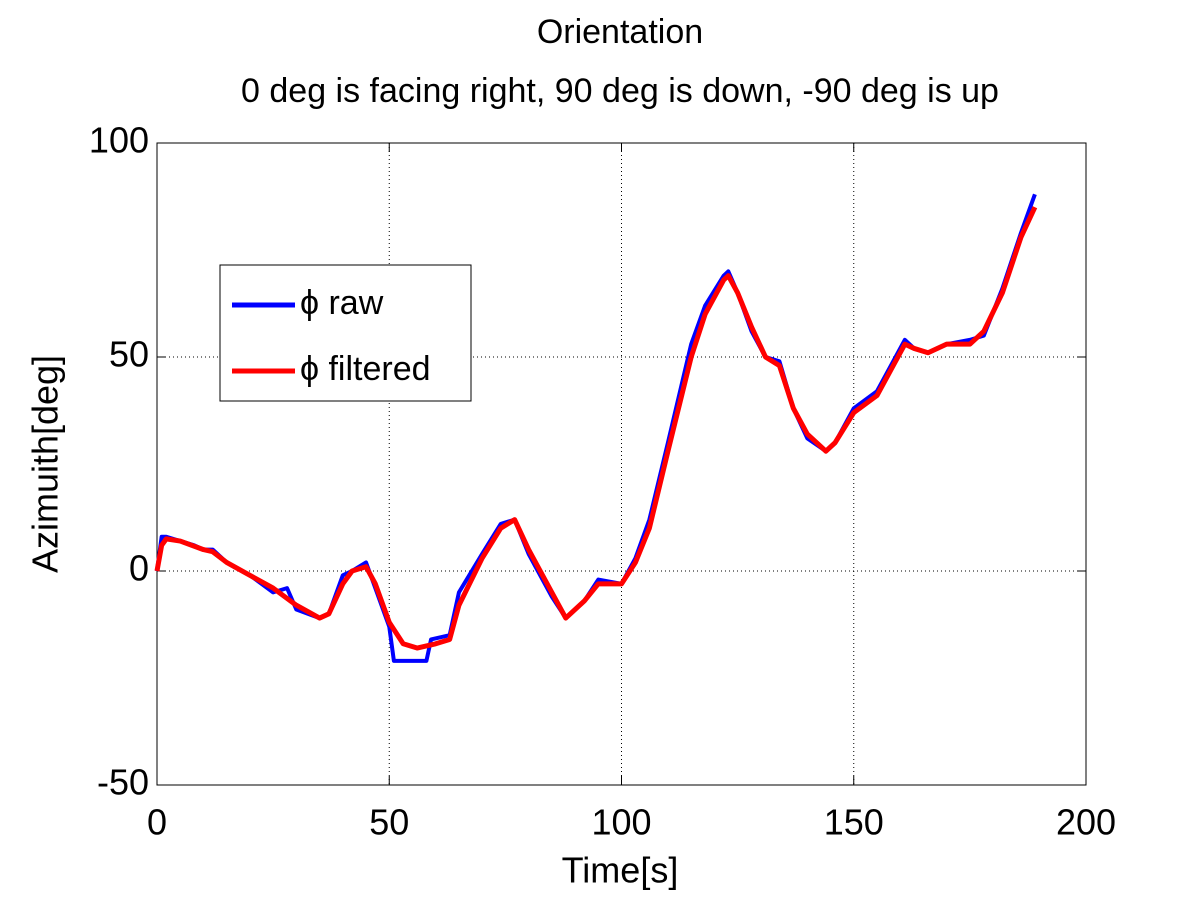 This screenshot has height=900, width=1200. I want to click on x-tick-label: 200, so click(1086, 822).